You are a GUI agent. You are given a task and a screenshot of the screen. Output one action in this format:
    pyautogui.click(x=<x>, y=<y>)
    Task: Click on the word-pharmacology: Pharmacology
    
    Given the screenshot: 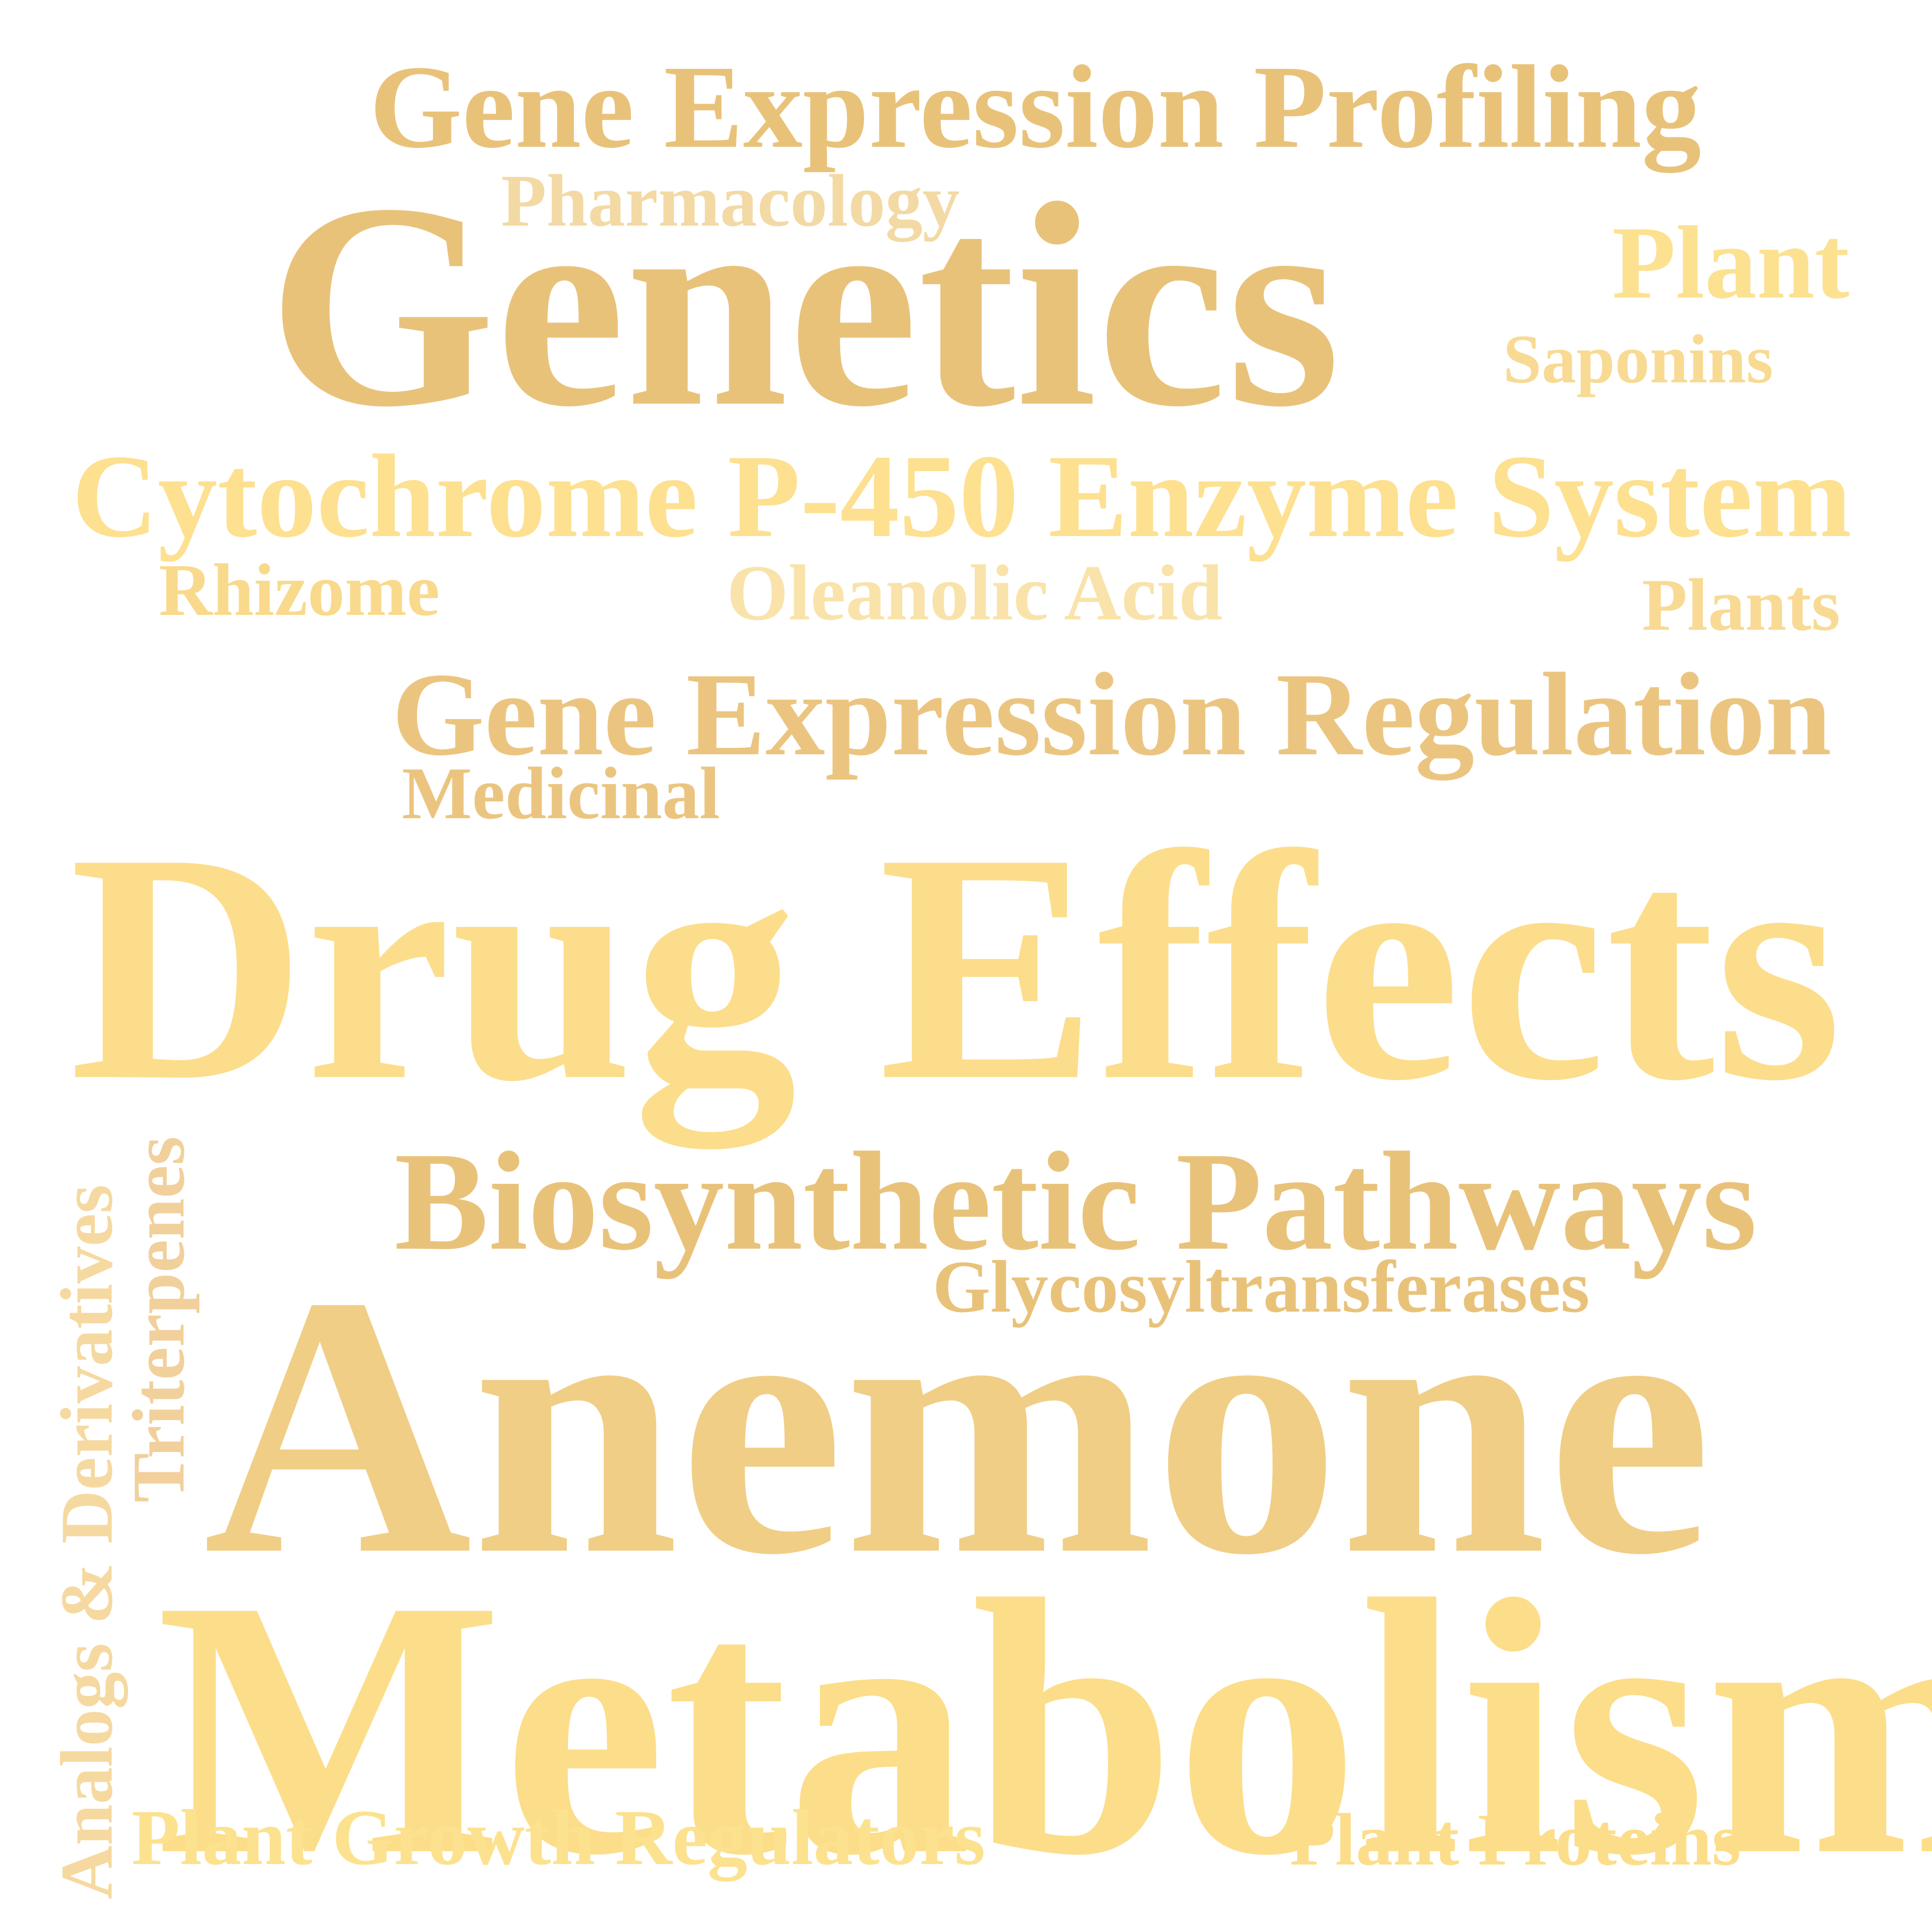 What is the action you would take?
    pyautogui.click(x=730, y=201)
    